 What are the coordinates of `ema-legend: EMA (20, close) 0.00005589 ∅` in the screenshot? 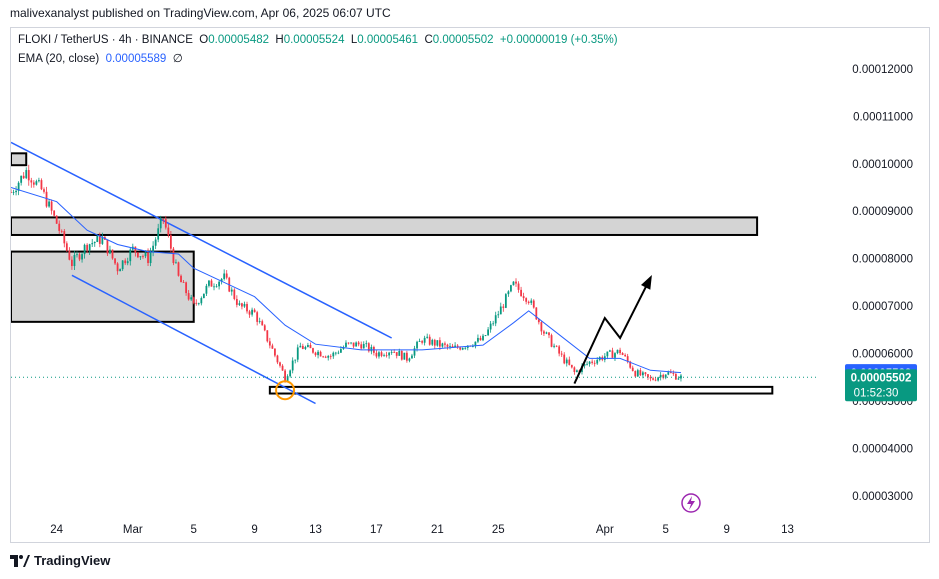 It's located at (100, 58).